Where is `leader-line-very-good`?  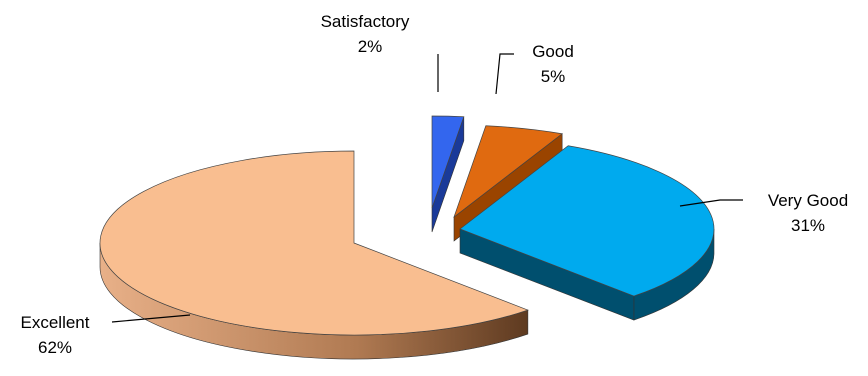 leader-line-very-good is located at coordinates (711, 203).